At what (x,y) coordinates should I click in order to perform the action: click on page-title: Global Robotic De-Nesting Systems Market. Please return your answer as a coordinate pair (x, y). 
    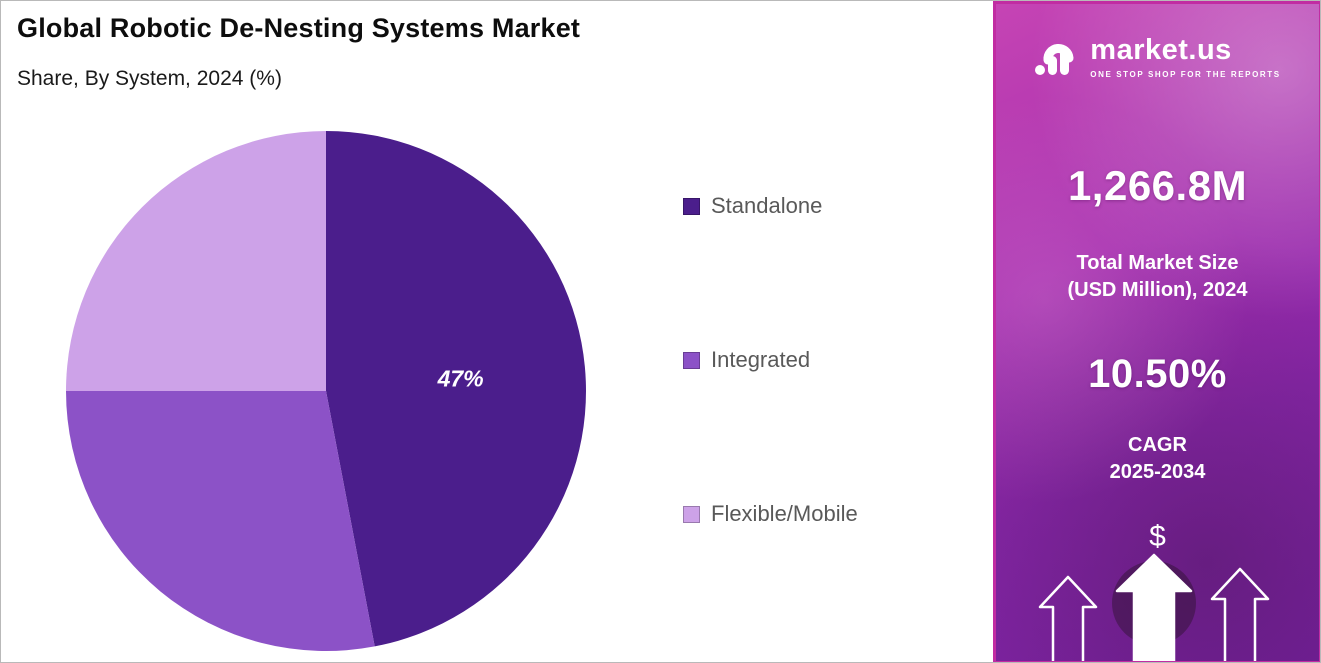
    Looking at the image, I should click on (299, 28).